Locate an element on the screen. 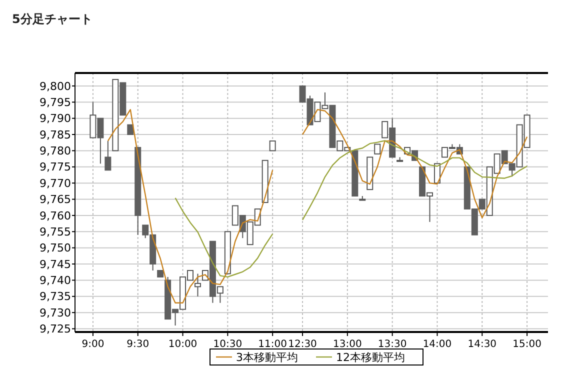  y-tick-label: 9,795 is located at coordinates (55, 102).